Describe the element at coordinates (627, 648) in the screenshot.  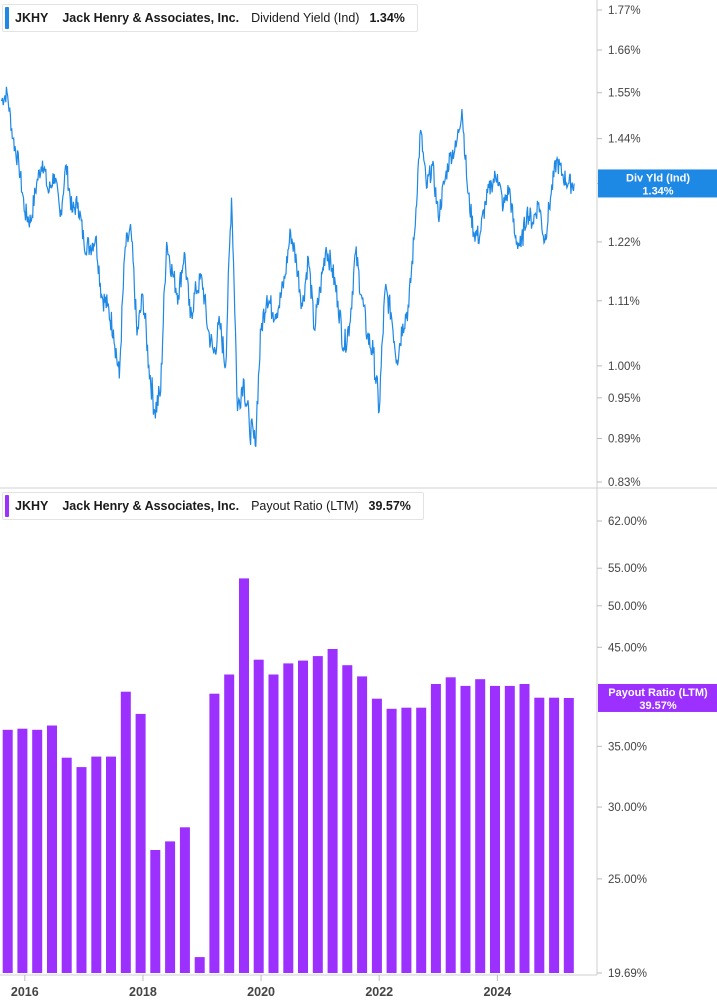
I see `payout-tick-label: 45.00%` at that location.